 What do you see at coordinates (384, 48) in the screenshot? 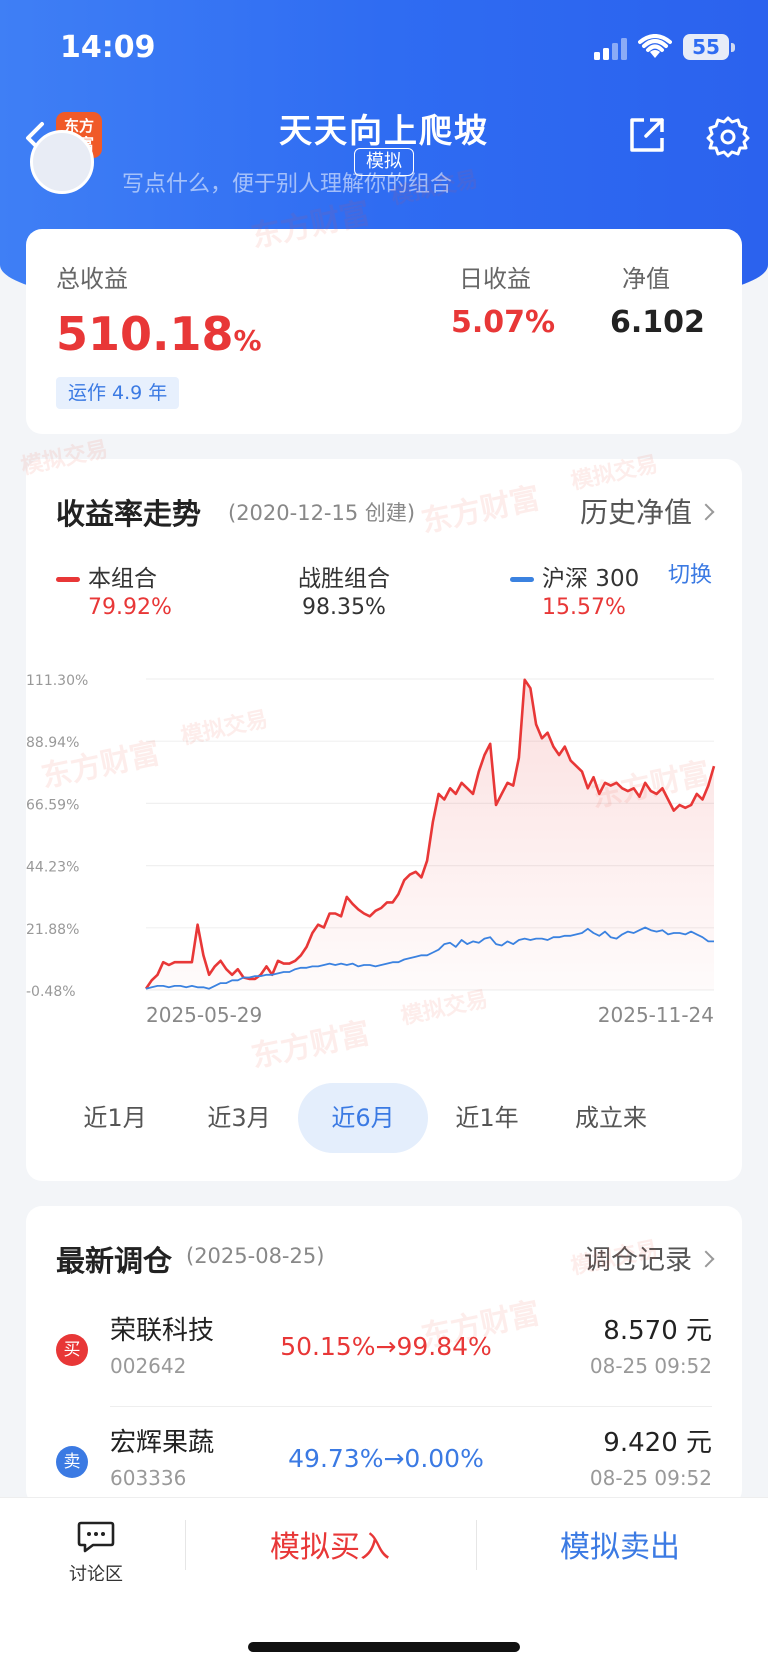
I see `status-bar: 14:09 55` at bounding box center [384, 48].